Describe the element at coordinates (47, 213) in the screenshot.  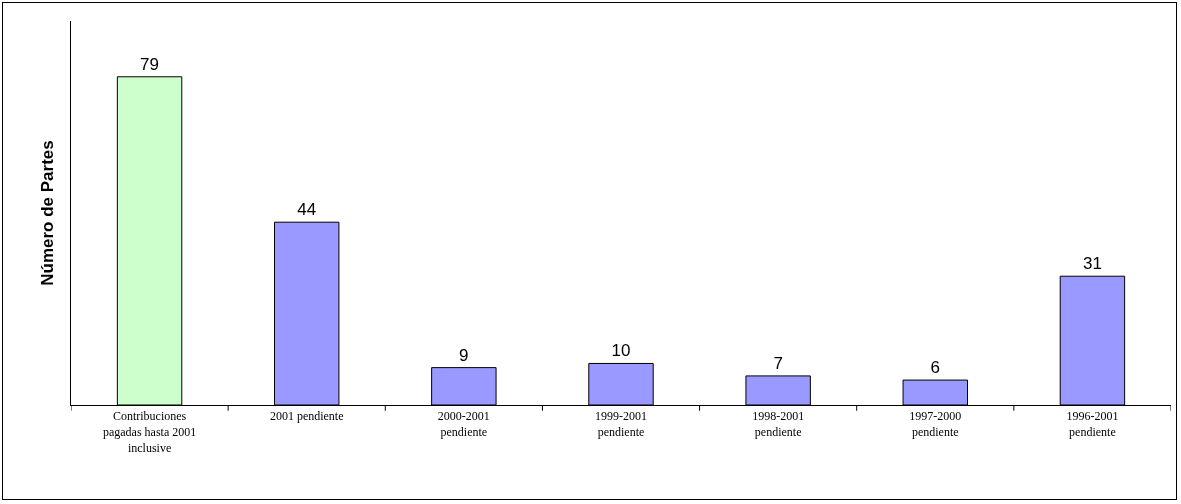
I see `y-axis-title: Número de Partes` at that location.